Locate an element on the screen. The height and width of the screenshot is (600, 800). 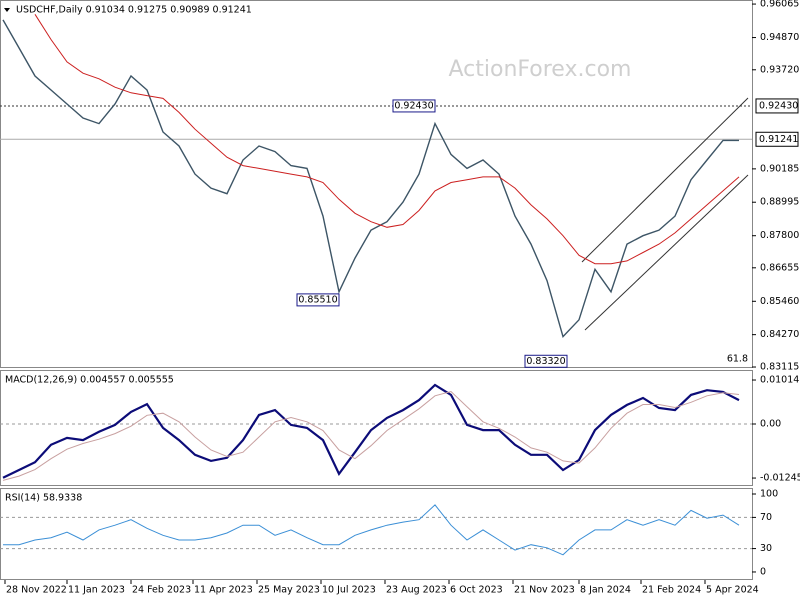
panel-frame is located at coordinates (376, 534).